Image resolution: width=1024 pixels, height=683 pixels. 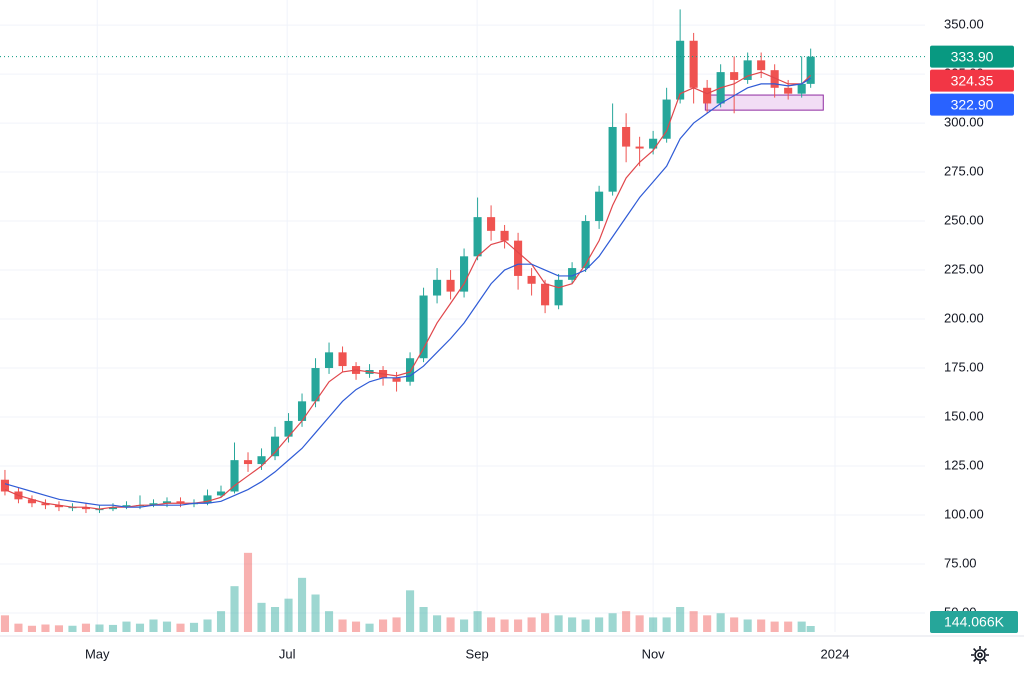 I want to click on gear-ring, so click(x=980, y=655).